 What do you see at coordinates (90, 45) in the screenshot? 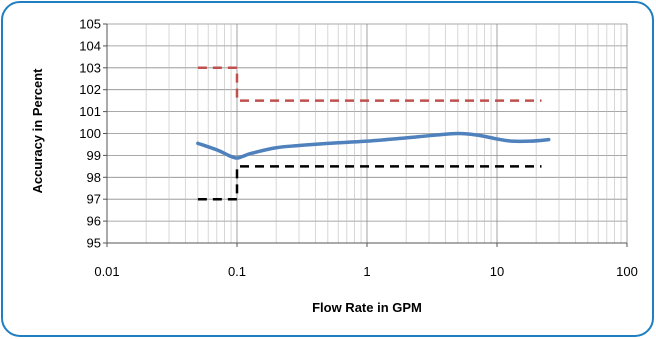
I see `y-tick-label: 104` at bounding box center [90, 45].